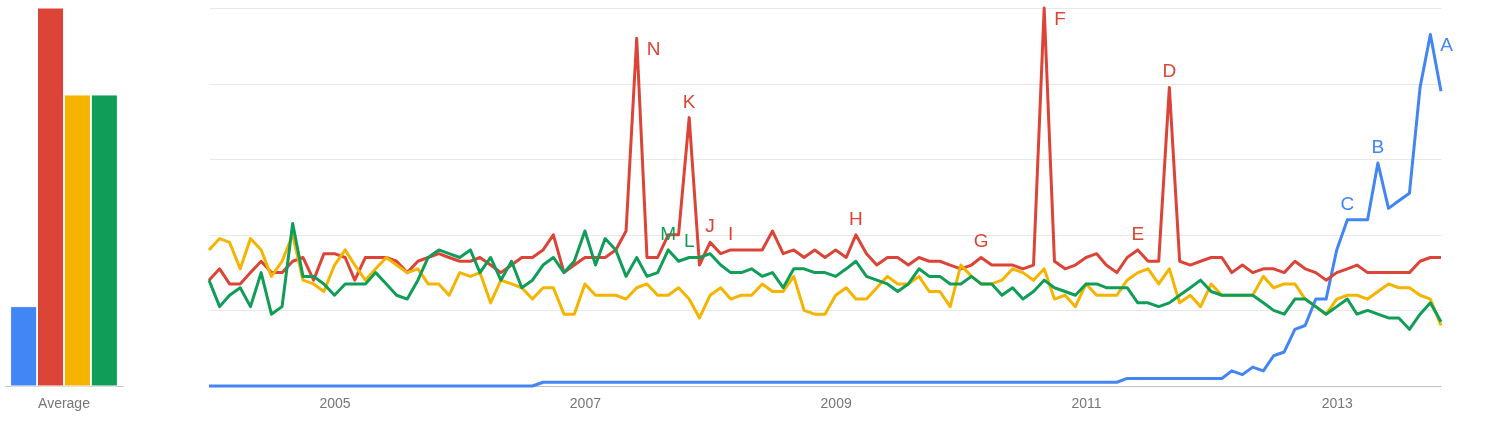 The width and height of the screenshot is (1509, 421). I want to click on annotation: J, so click(710, 226).